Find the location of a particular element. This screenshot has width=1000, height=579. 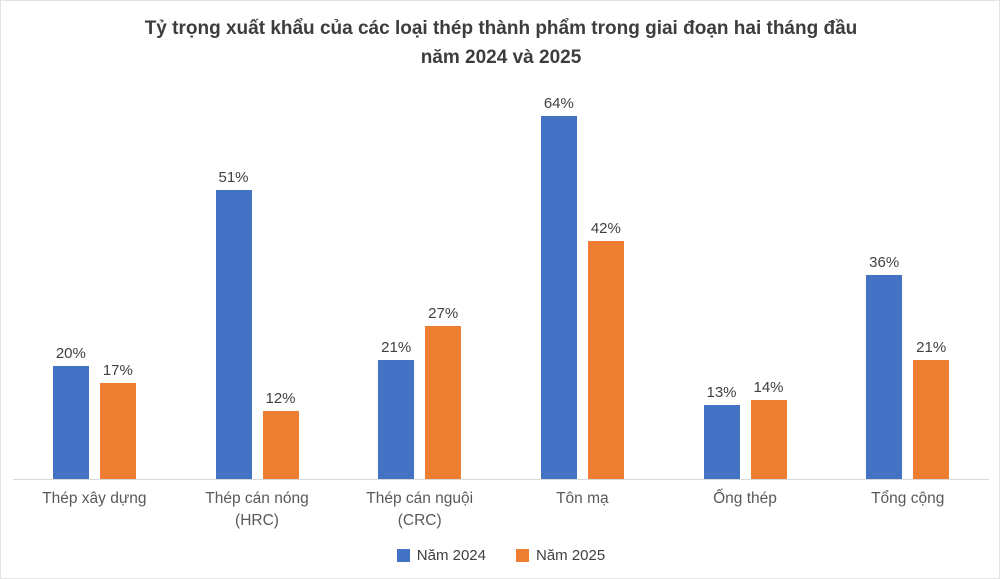

chart-title-line-2: năm 2024 và 2025 is located at coordinates (501, 57).